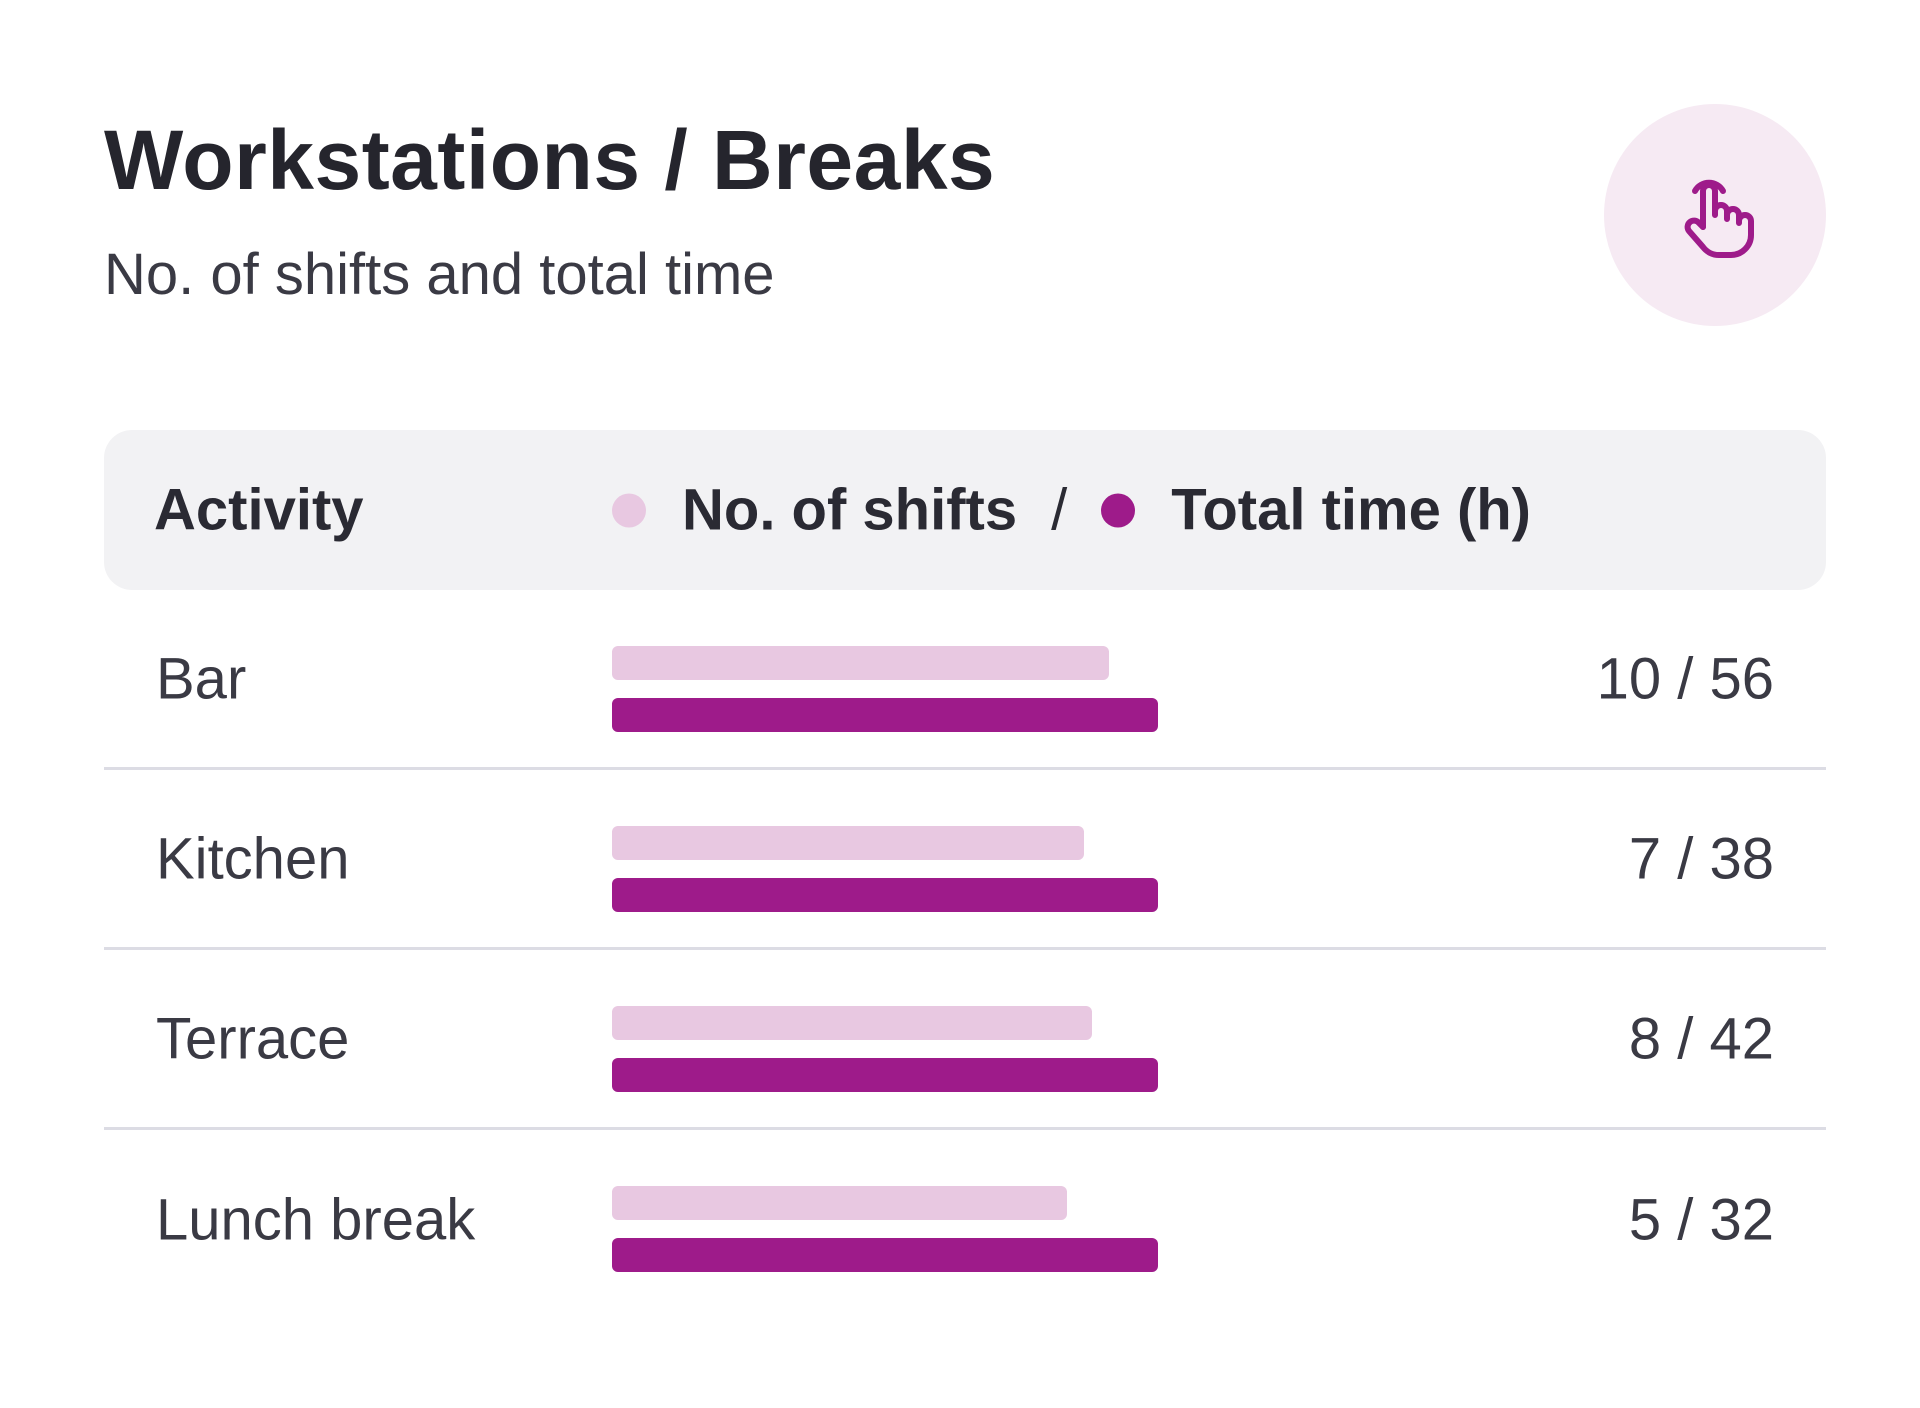 This screenshot has height=1408, width=1920. Describe the element at coordinates (550, 160) in the screenshot. I see `card-title: Workstations / Breaks` at that location.